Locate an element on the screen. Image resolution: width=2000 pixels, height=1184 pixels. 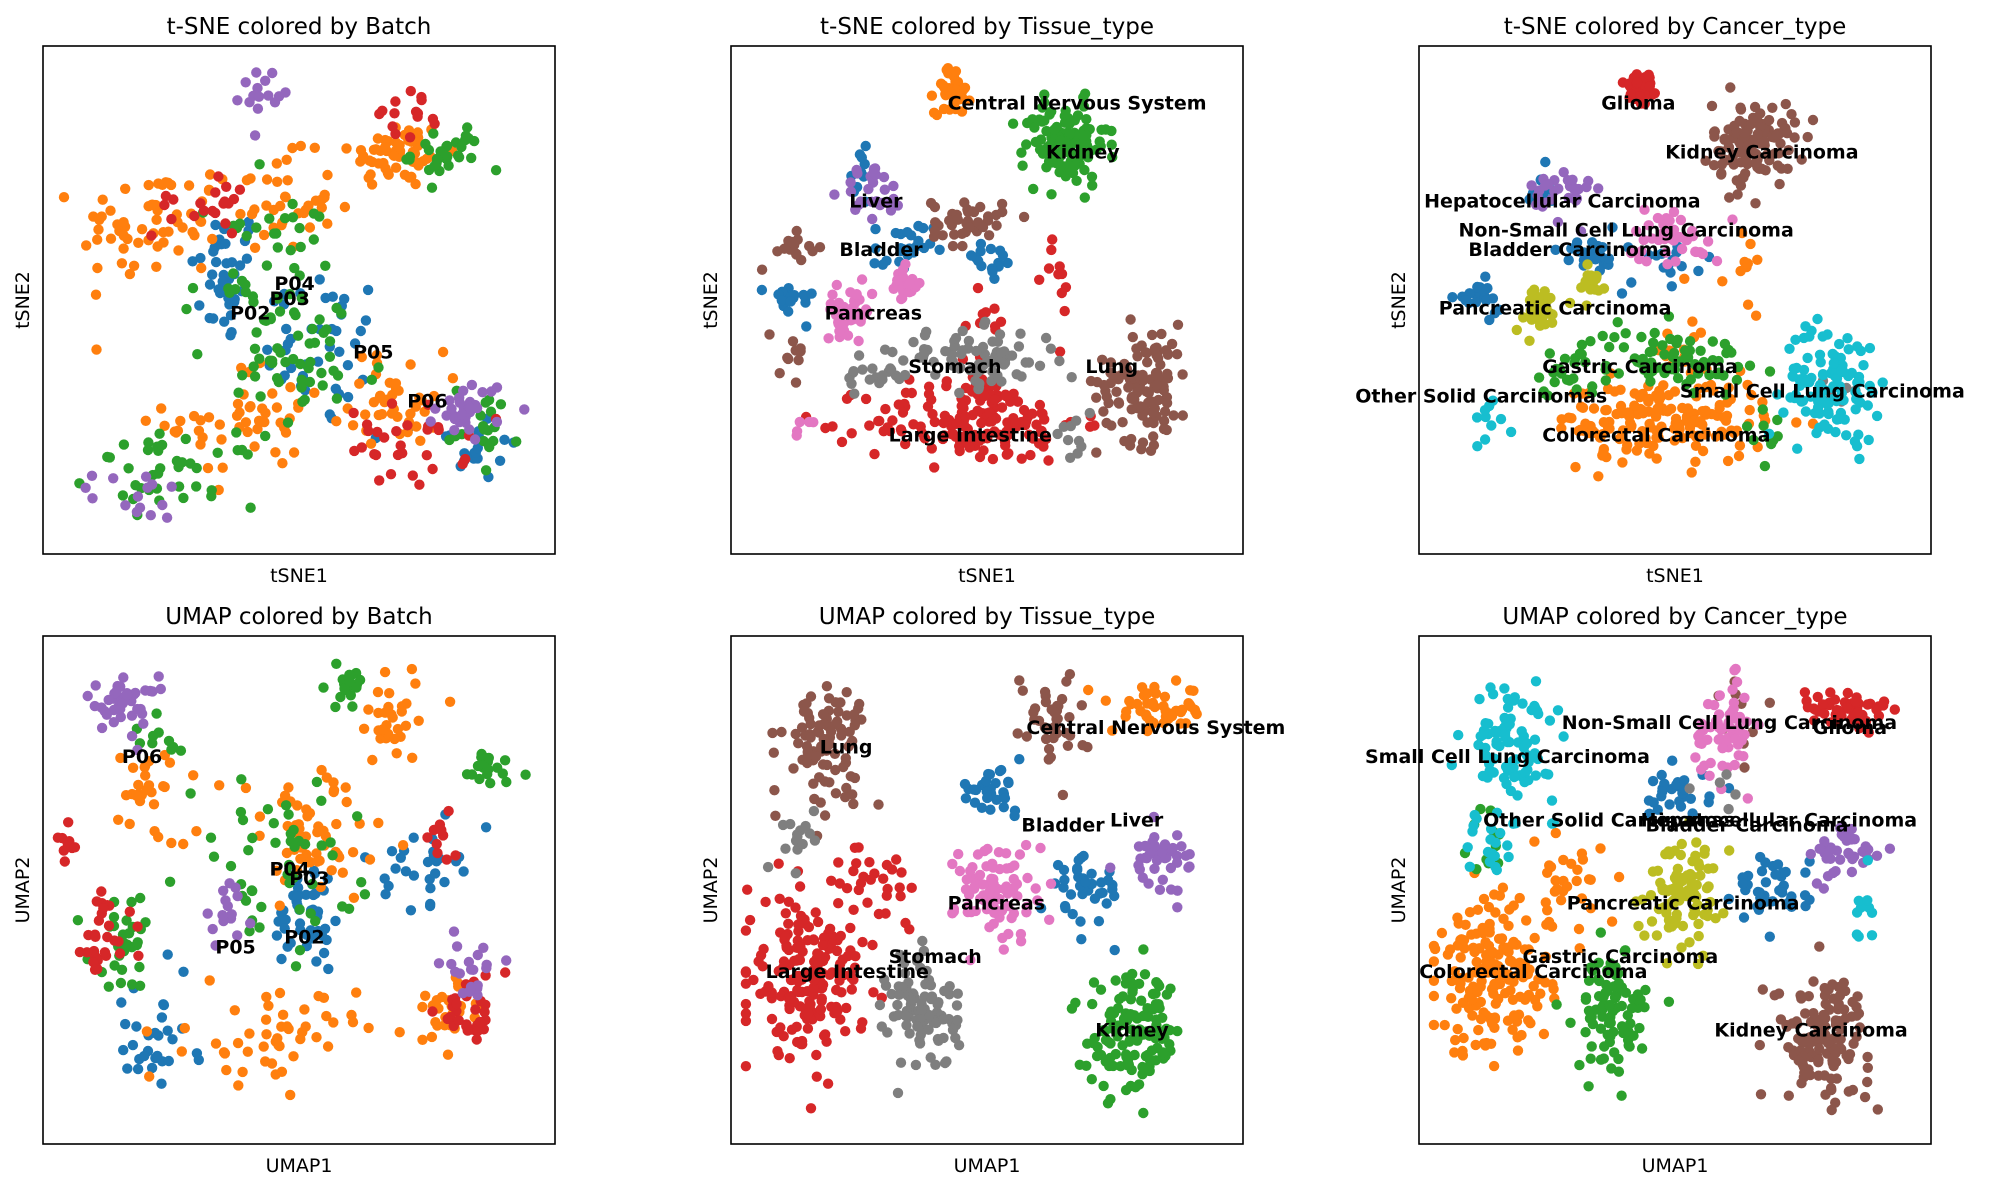
cluster-label: Central Nervous System is located at coordinates (1077, 104).